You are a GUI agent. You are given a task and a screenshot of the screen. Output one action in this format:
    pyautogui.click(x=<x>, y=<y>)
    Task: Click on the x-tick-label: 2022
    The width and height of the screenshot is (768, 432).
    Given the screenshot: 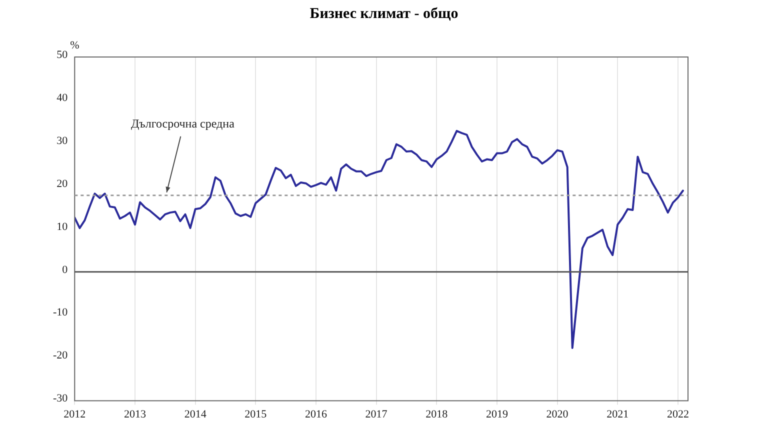 What is the action you would take?
    pyautogui.click(x=677, y=414)
    